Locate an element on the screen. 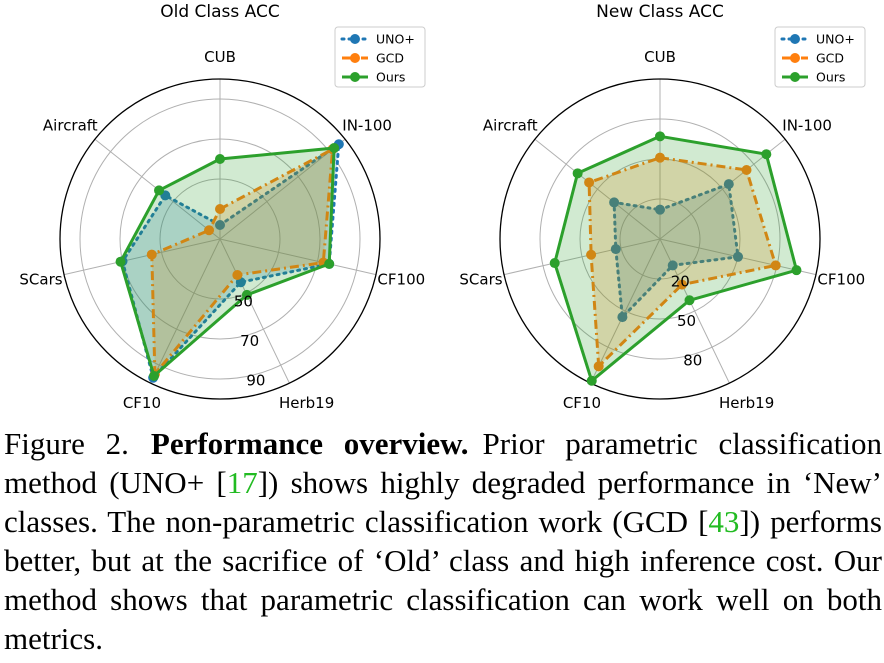 This screenshot has width=884, height=663. citation-link-17: 17 is located at coordinates (242, 482).